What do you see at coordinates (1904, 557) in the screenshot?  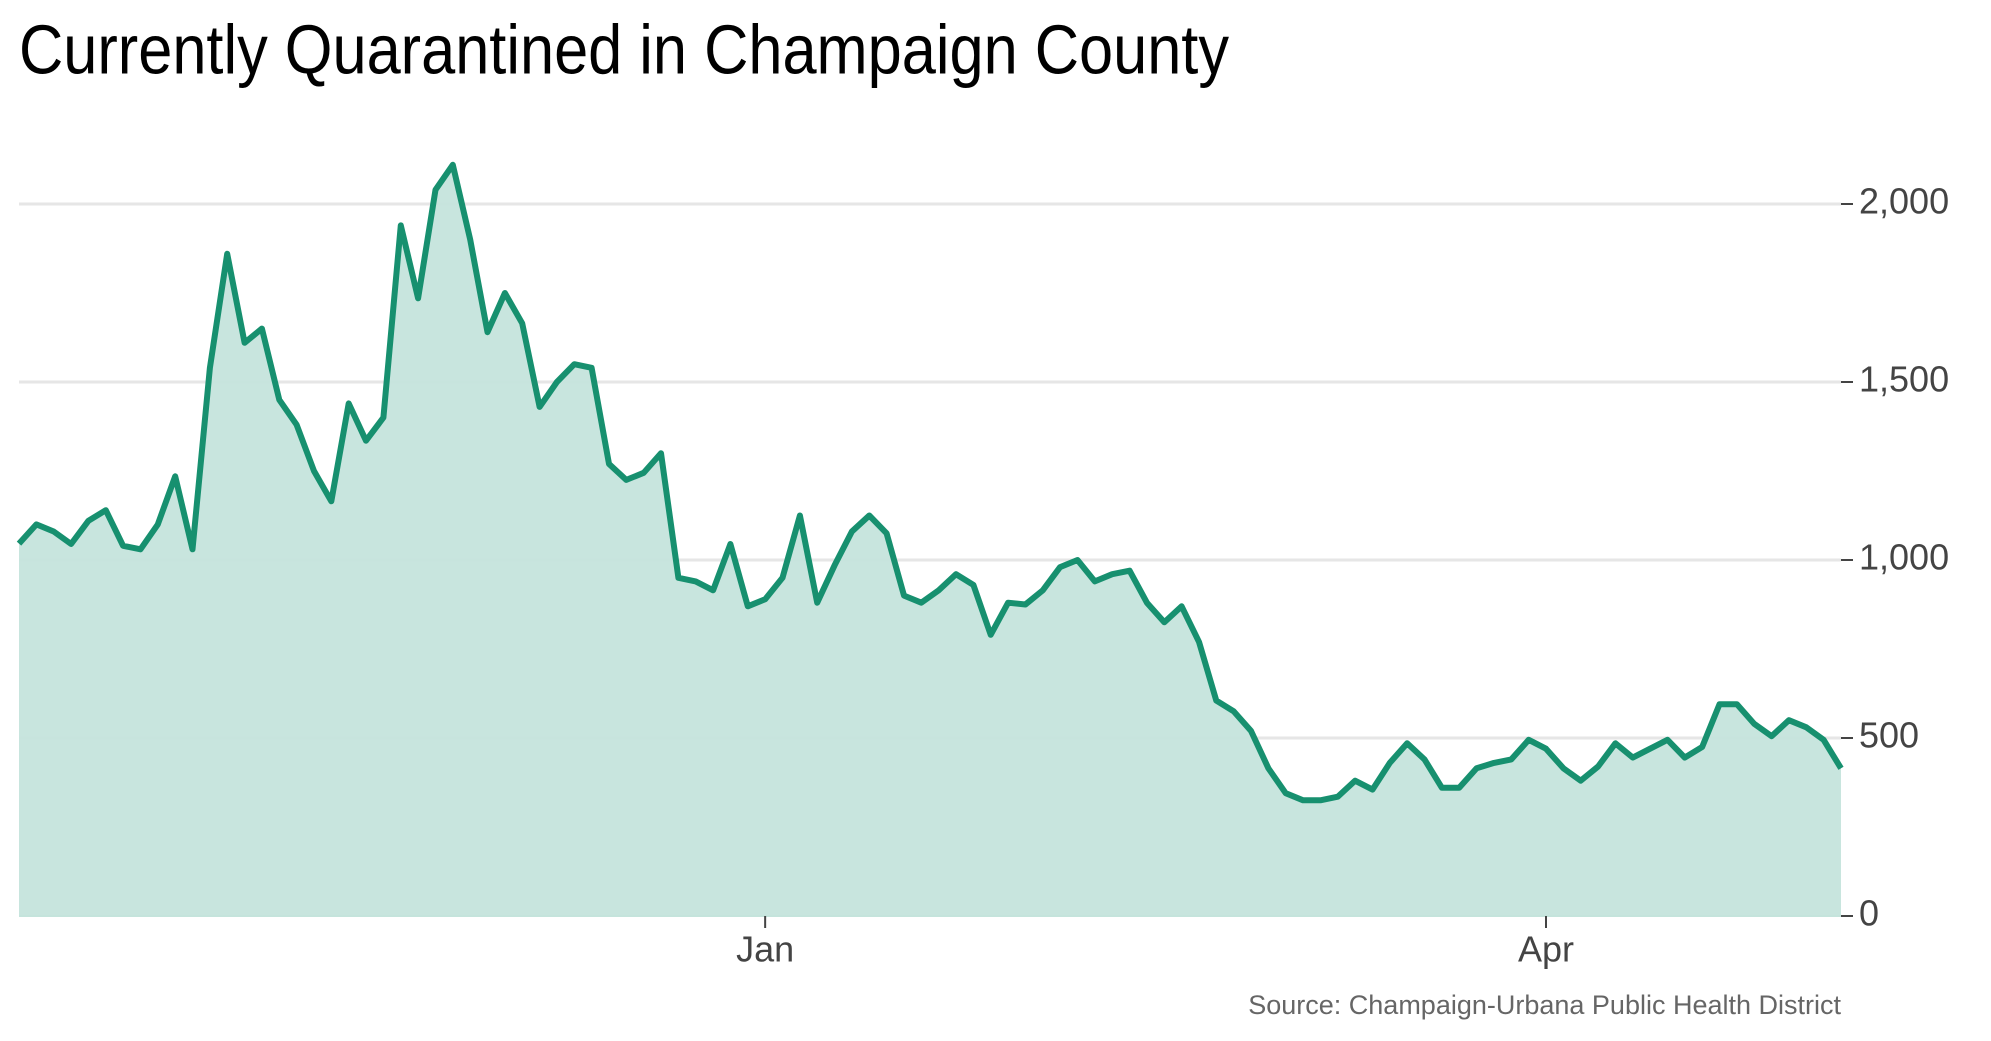 I see `y-tick-label: 1,000` at bounding box center [1904, 557].